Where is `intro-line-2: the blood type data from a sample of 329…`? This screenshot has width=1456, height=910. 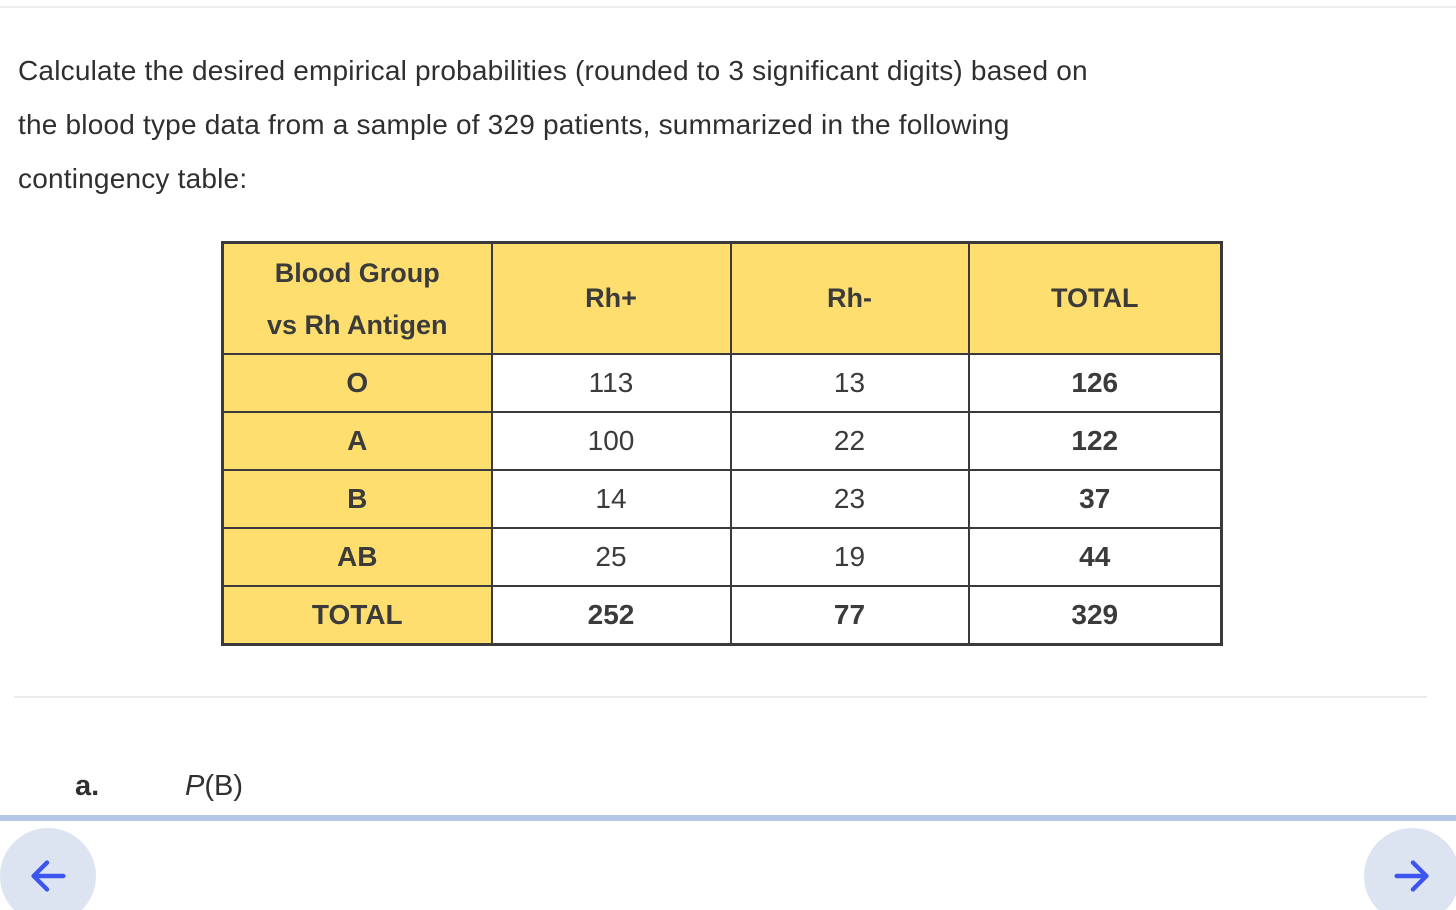 intro-line-2: the blood type data from a sample of 329… is located at coordinates (514, 124).